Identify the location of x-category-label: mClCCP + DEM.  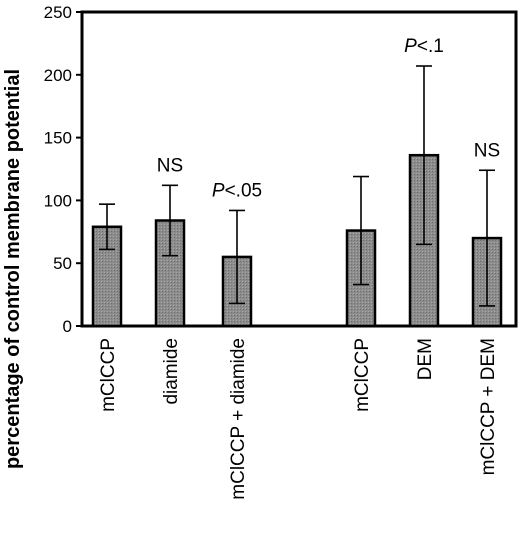
(488, 406).